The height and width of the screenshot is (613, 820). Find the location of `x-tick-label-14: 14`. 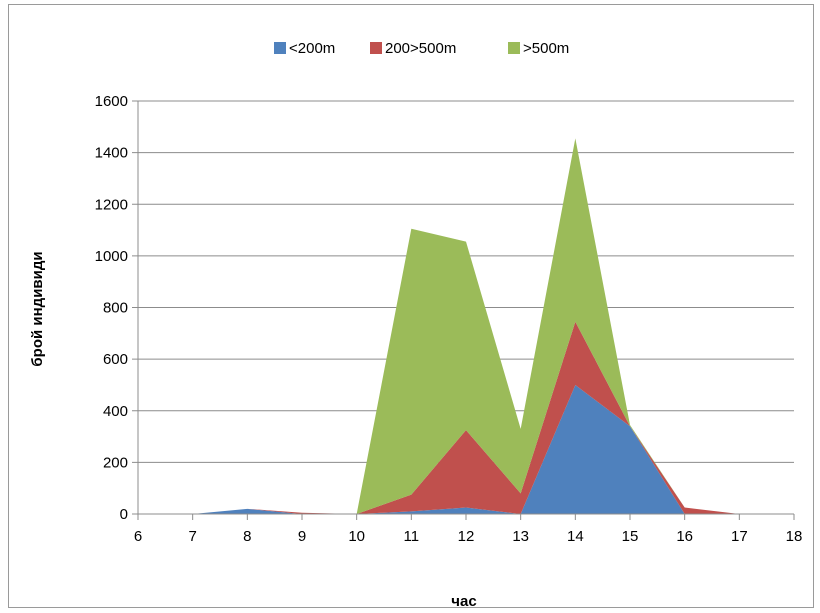

x-tick-label-14: 14 is located at coordinates (575, 536).